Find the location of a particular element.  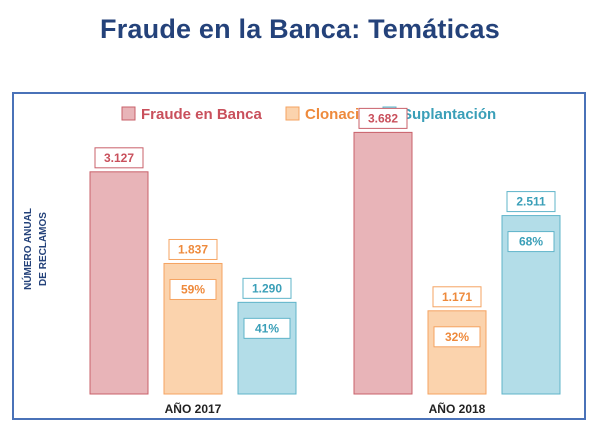

data-label-value: 1.171 is located at coordinates (457, 297).